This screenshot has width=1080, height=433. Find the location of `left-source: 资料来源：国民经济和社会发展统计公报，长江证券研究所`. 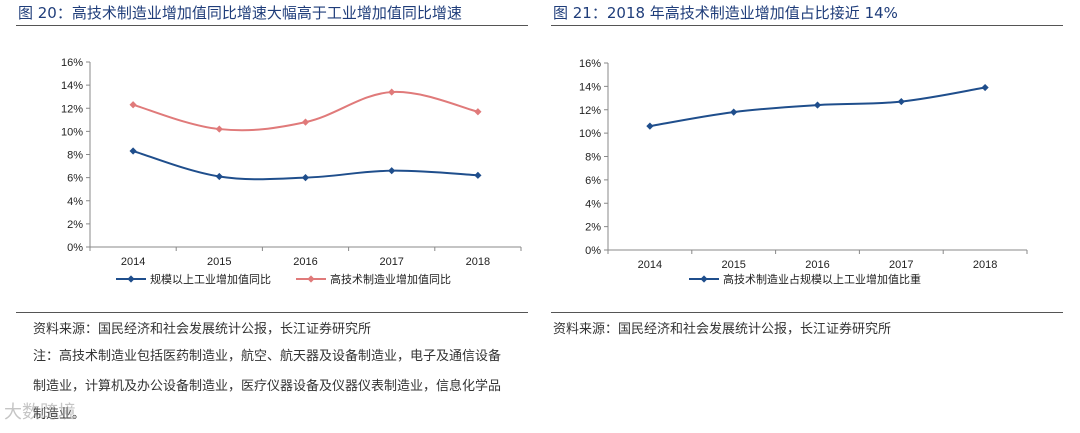

left-source: 资料来源：国民经济和社会发展统计公报，长江证券研究所 is located at coordinates (202, 329).